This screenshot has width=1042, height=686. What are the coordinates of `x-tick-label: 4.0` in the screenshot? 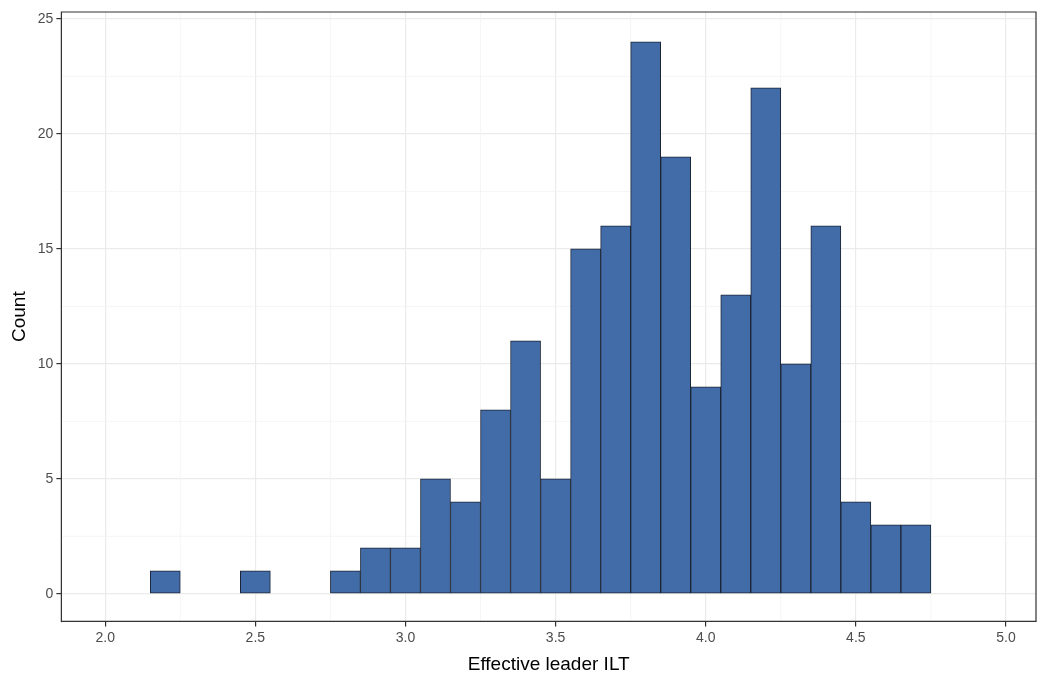 It's located at (705, 636).